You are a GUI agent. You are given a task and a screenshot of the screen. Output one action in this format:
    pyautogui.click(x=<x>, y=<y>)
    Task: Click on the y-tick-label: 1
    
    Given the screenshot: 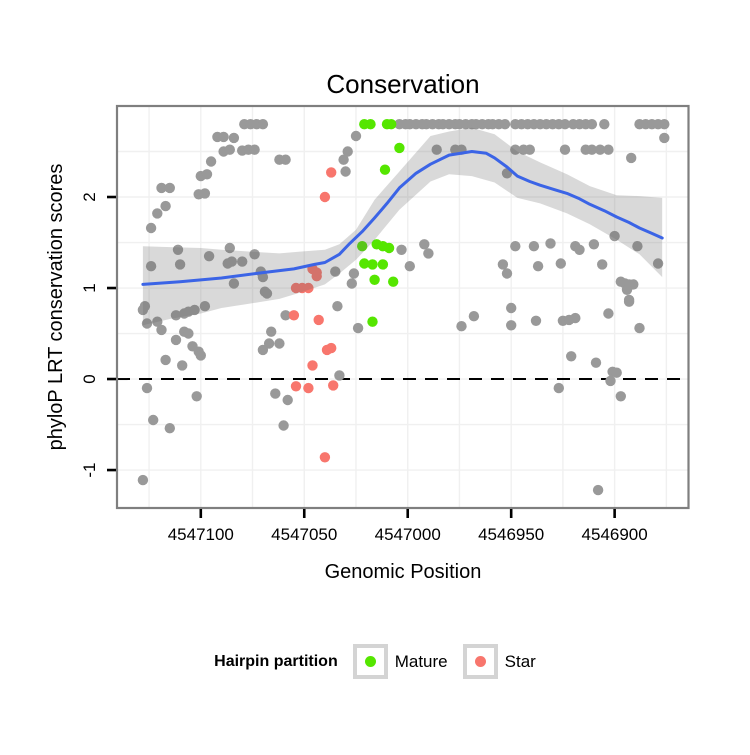 What is the action you would take?
    pyautogui.click(x=89, y=287)
    